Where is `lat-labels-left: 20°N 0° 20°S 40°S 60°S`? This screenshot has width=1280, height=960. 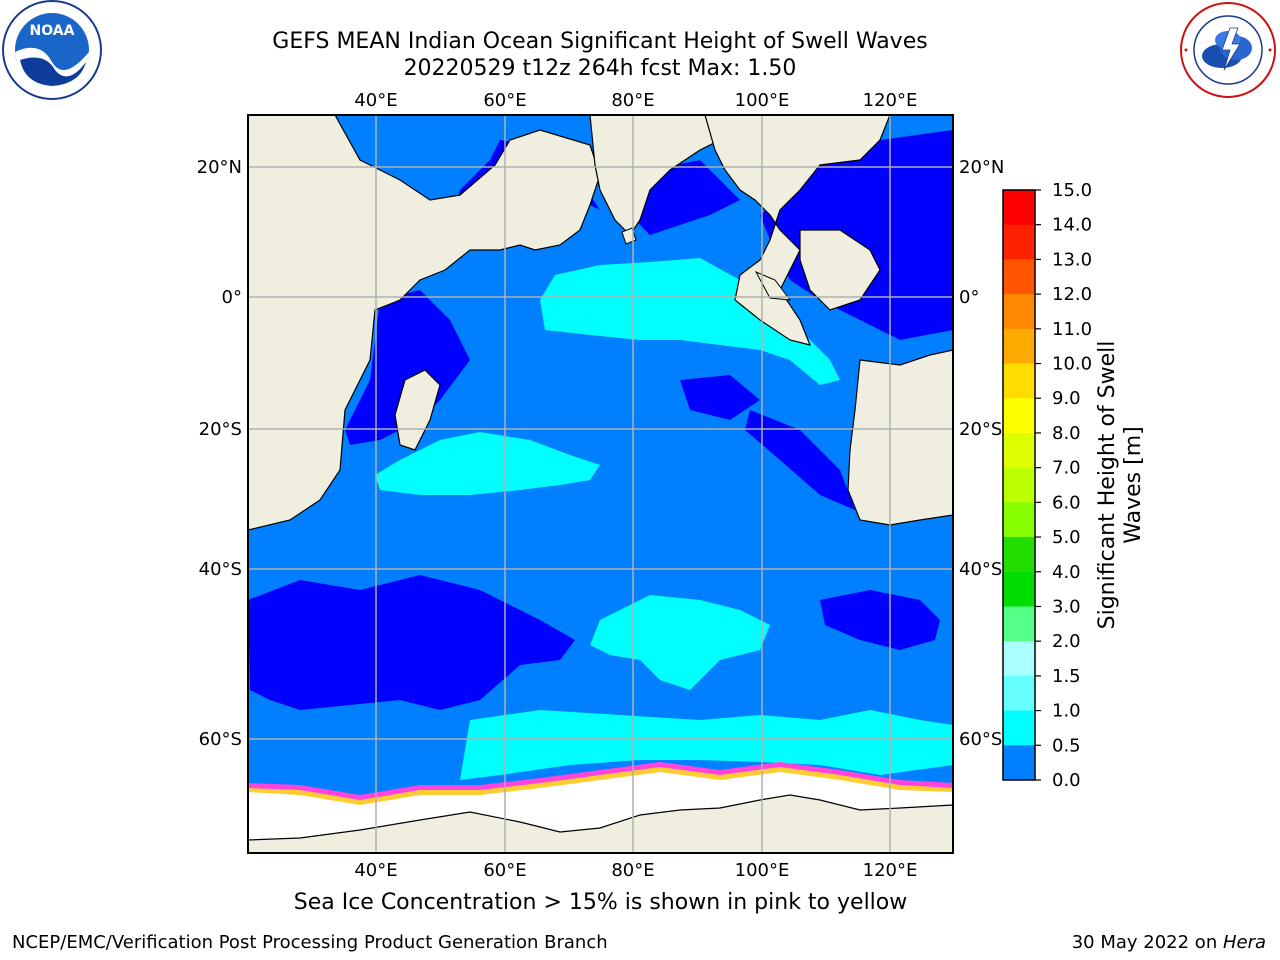 lat-labels-left: 20°N 0° 20°S 40°S 60°S is located at coordinates (219, 453).